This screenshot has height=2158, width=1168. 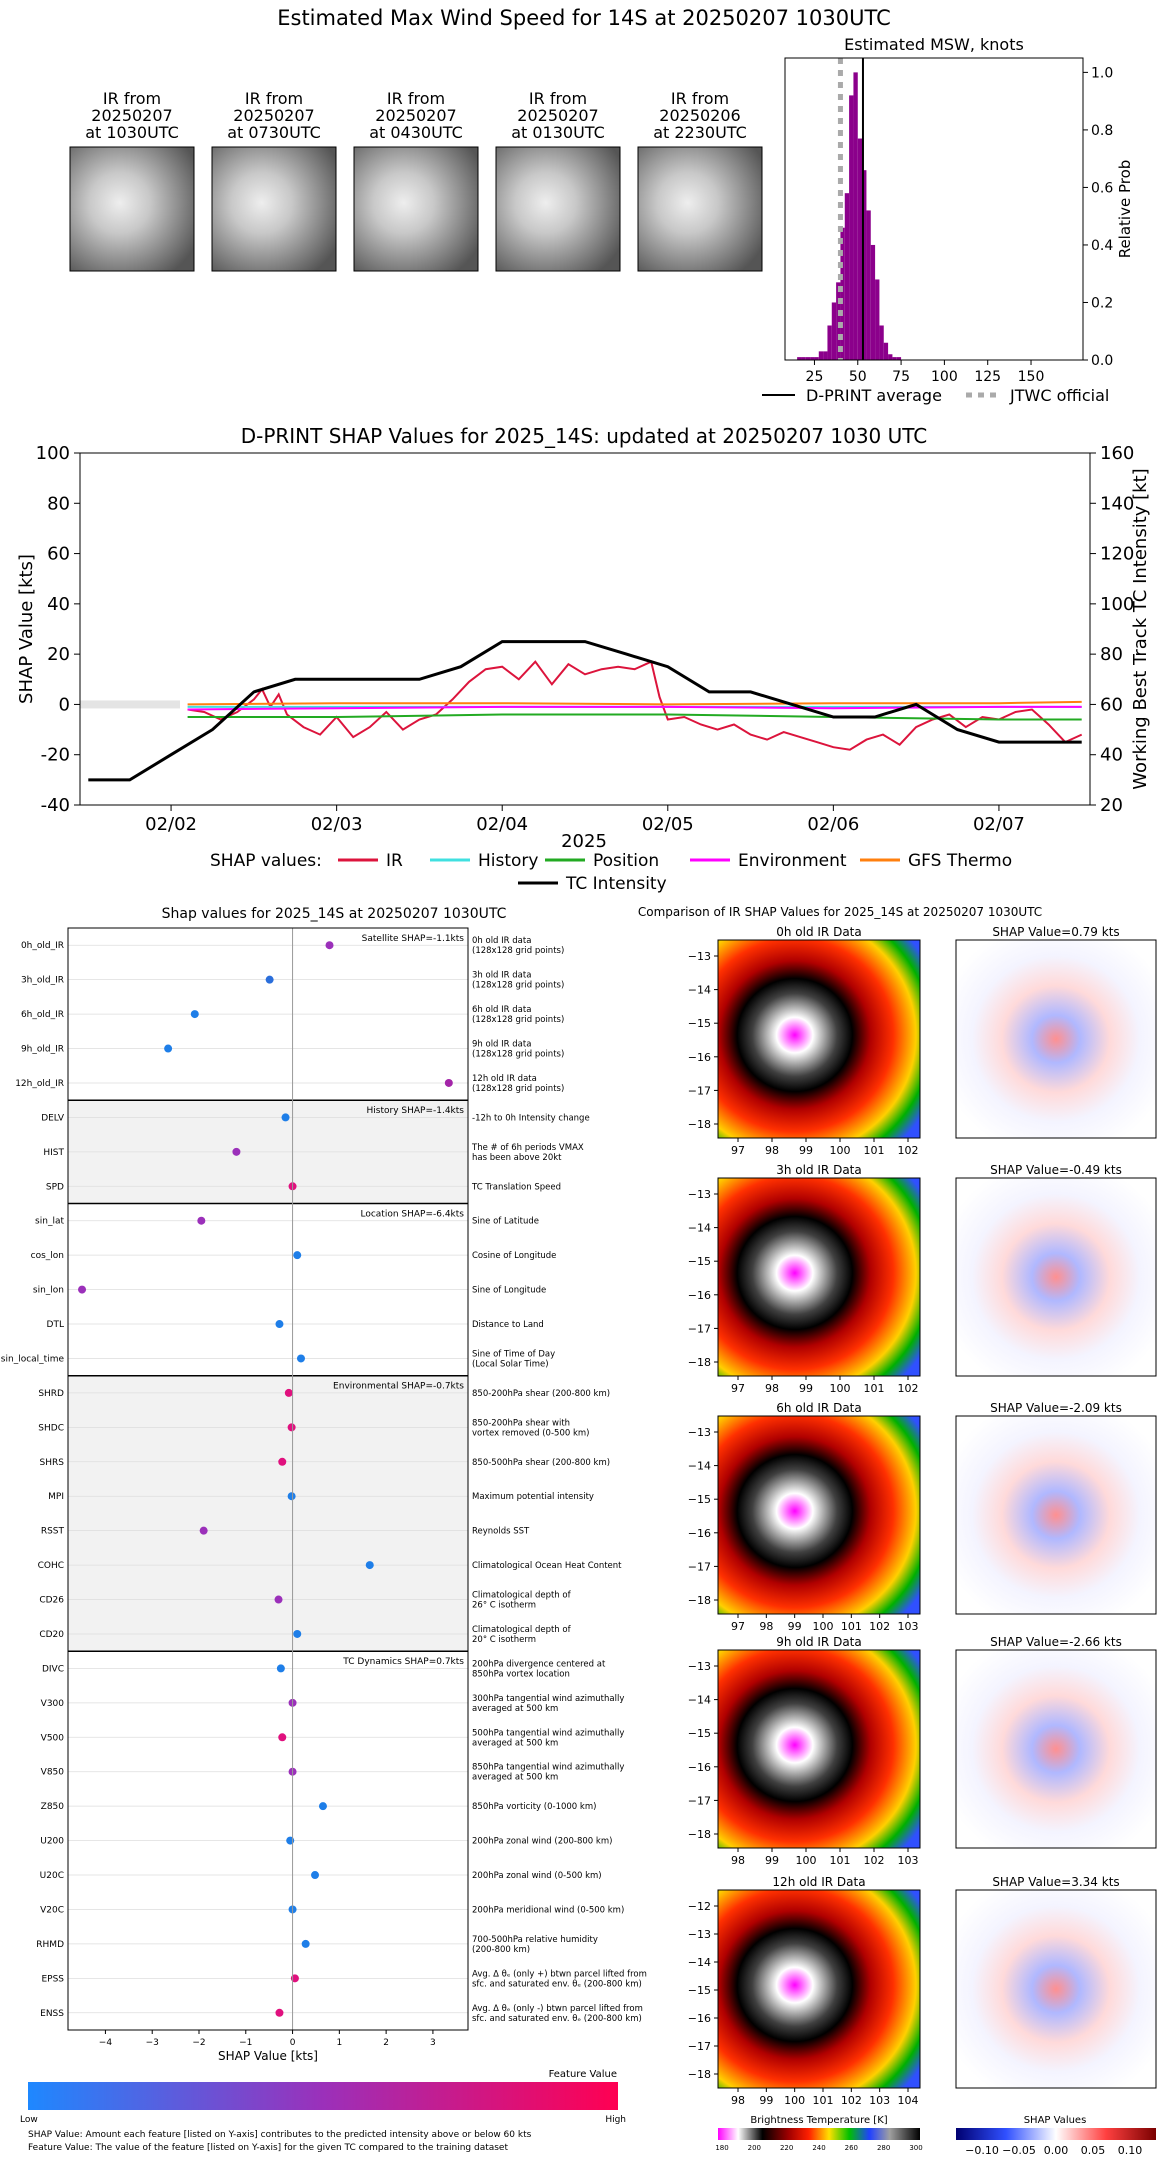 I want to click on feature-name: sin_local_time, so click(x=33, y=1359).